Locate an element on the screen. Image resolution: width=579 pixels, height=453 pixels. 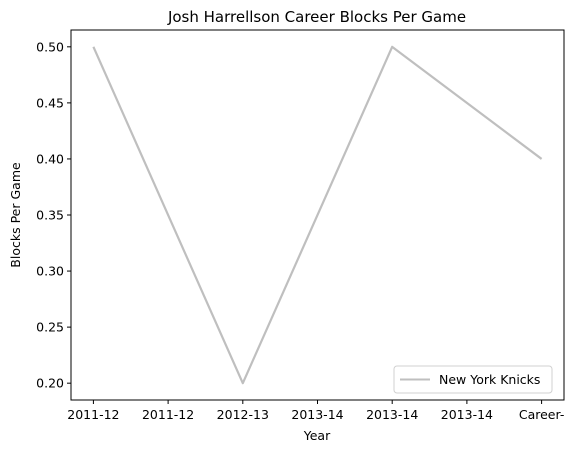
y-tick-label: 0.20 is located at coordinates (50, 383).